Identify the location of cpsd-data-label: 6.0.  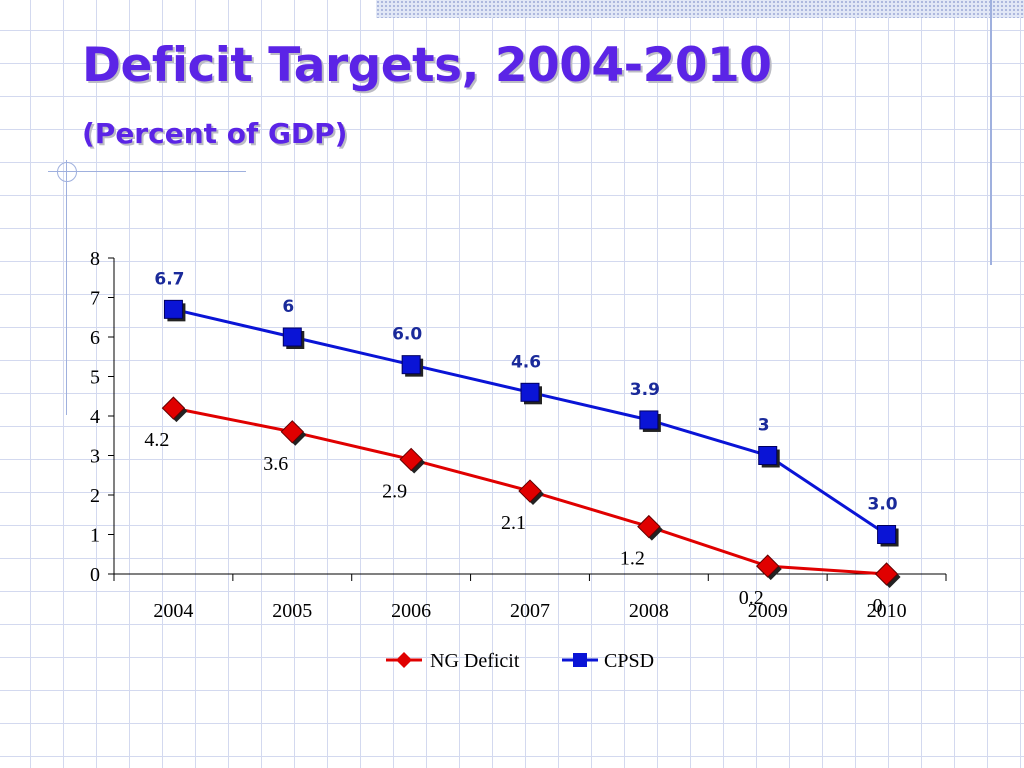
(407, 335).